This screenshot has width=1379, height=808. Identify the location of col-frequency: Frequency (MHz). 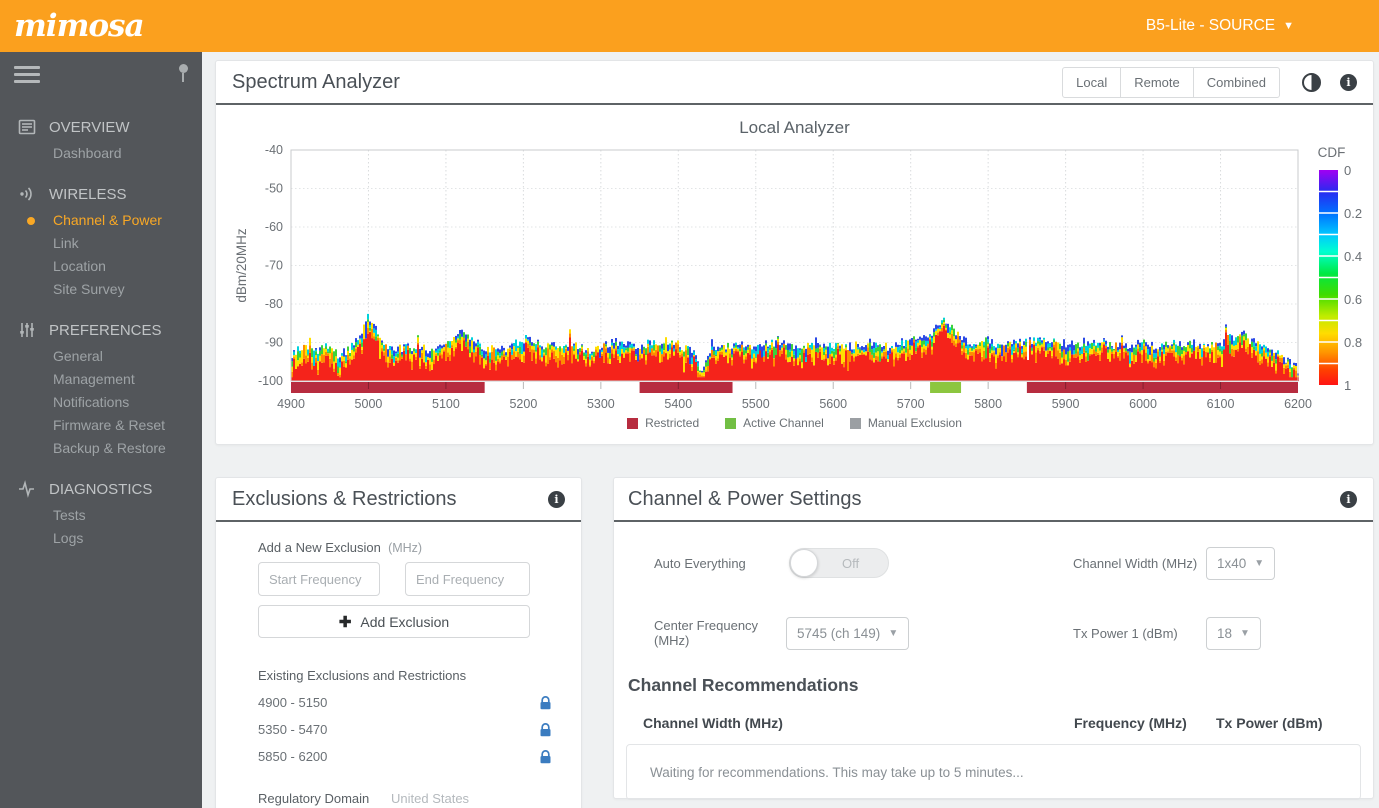
(1130, 723).